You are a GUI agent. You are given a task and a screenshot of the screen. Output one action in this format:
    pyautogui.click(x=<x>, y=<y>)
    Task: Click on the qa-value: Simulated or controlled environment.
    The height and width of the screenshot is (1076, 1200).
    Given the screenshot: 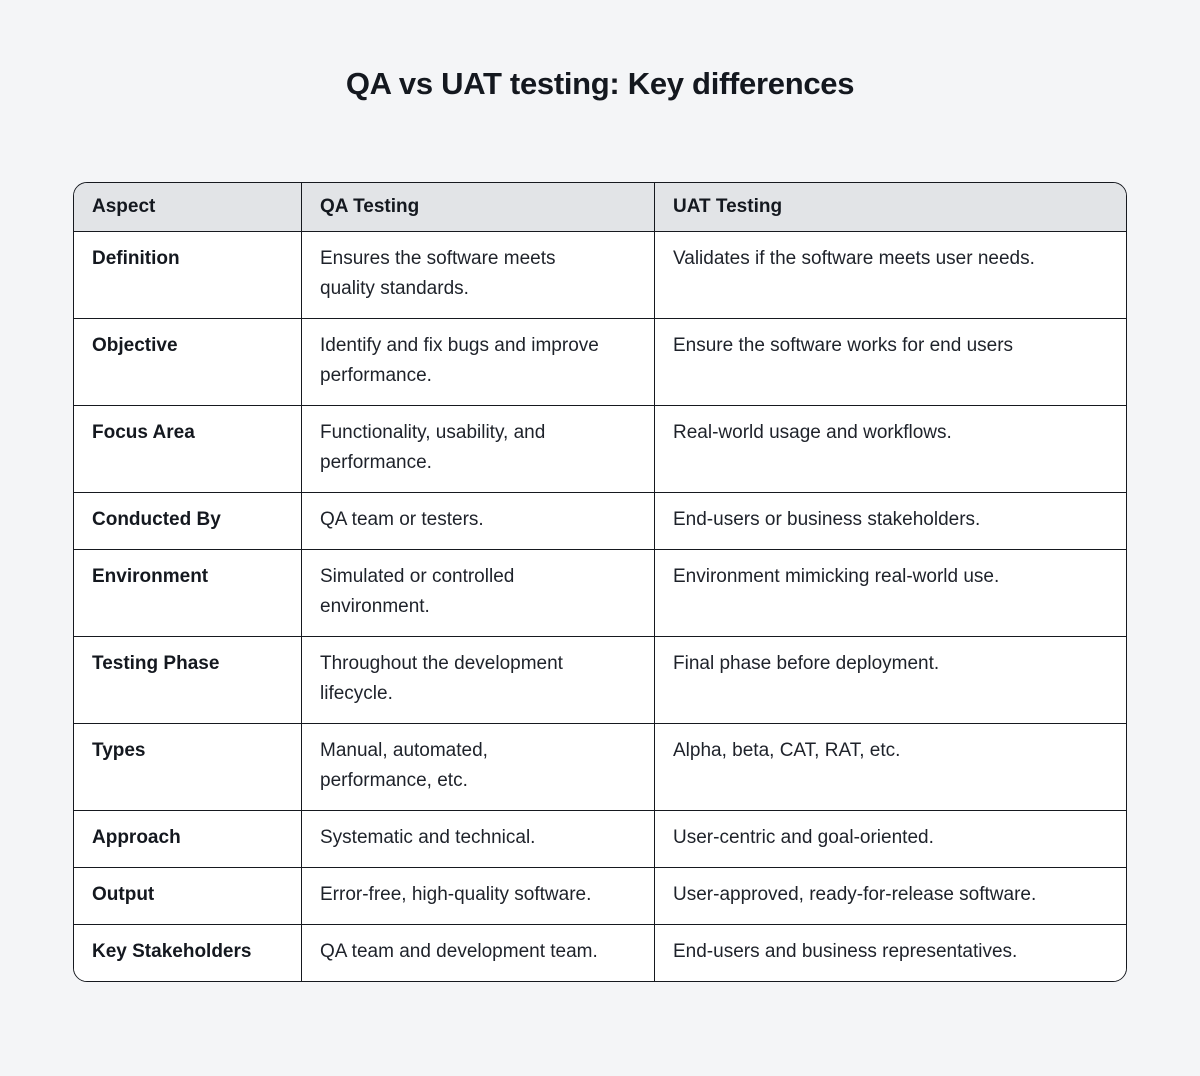 What is the action you would take?
    pyautogui.click(x=417, y=591)
    